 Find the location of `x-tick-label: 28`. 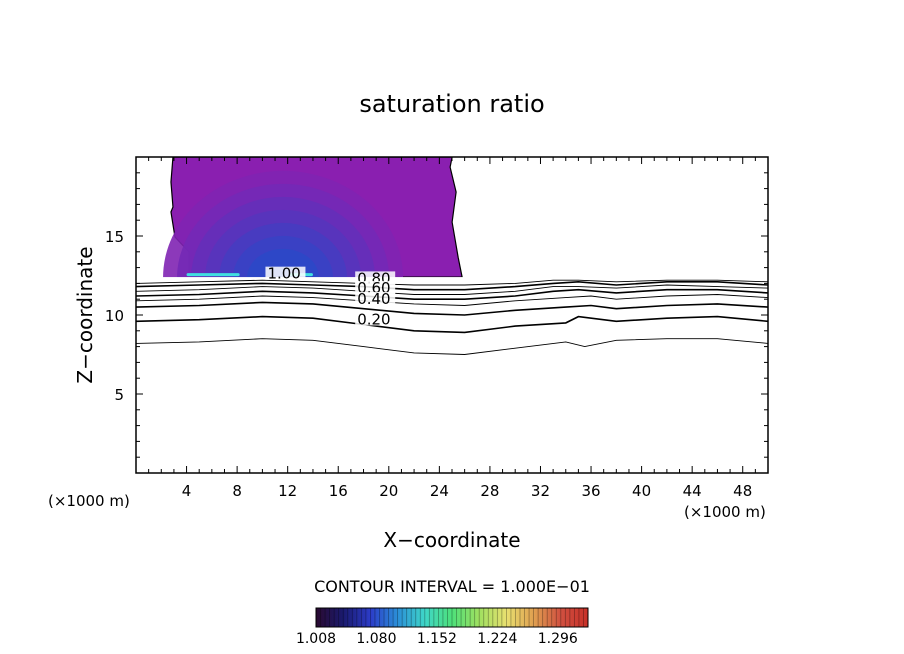

x-tick-label: 28 is located at coordinates (489, 491).